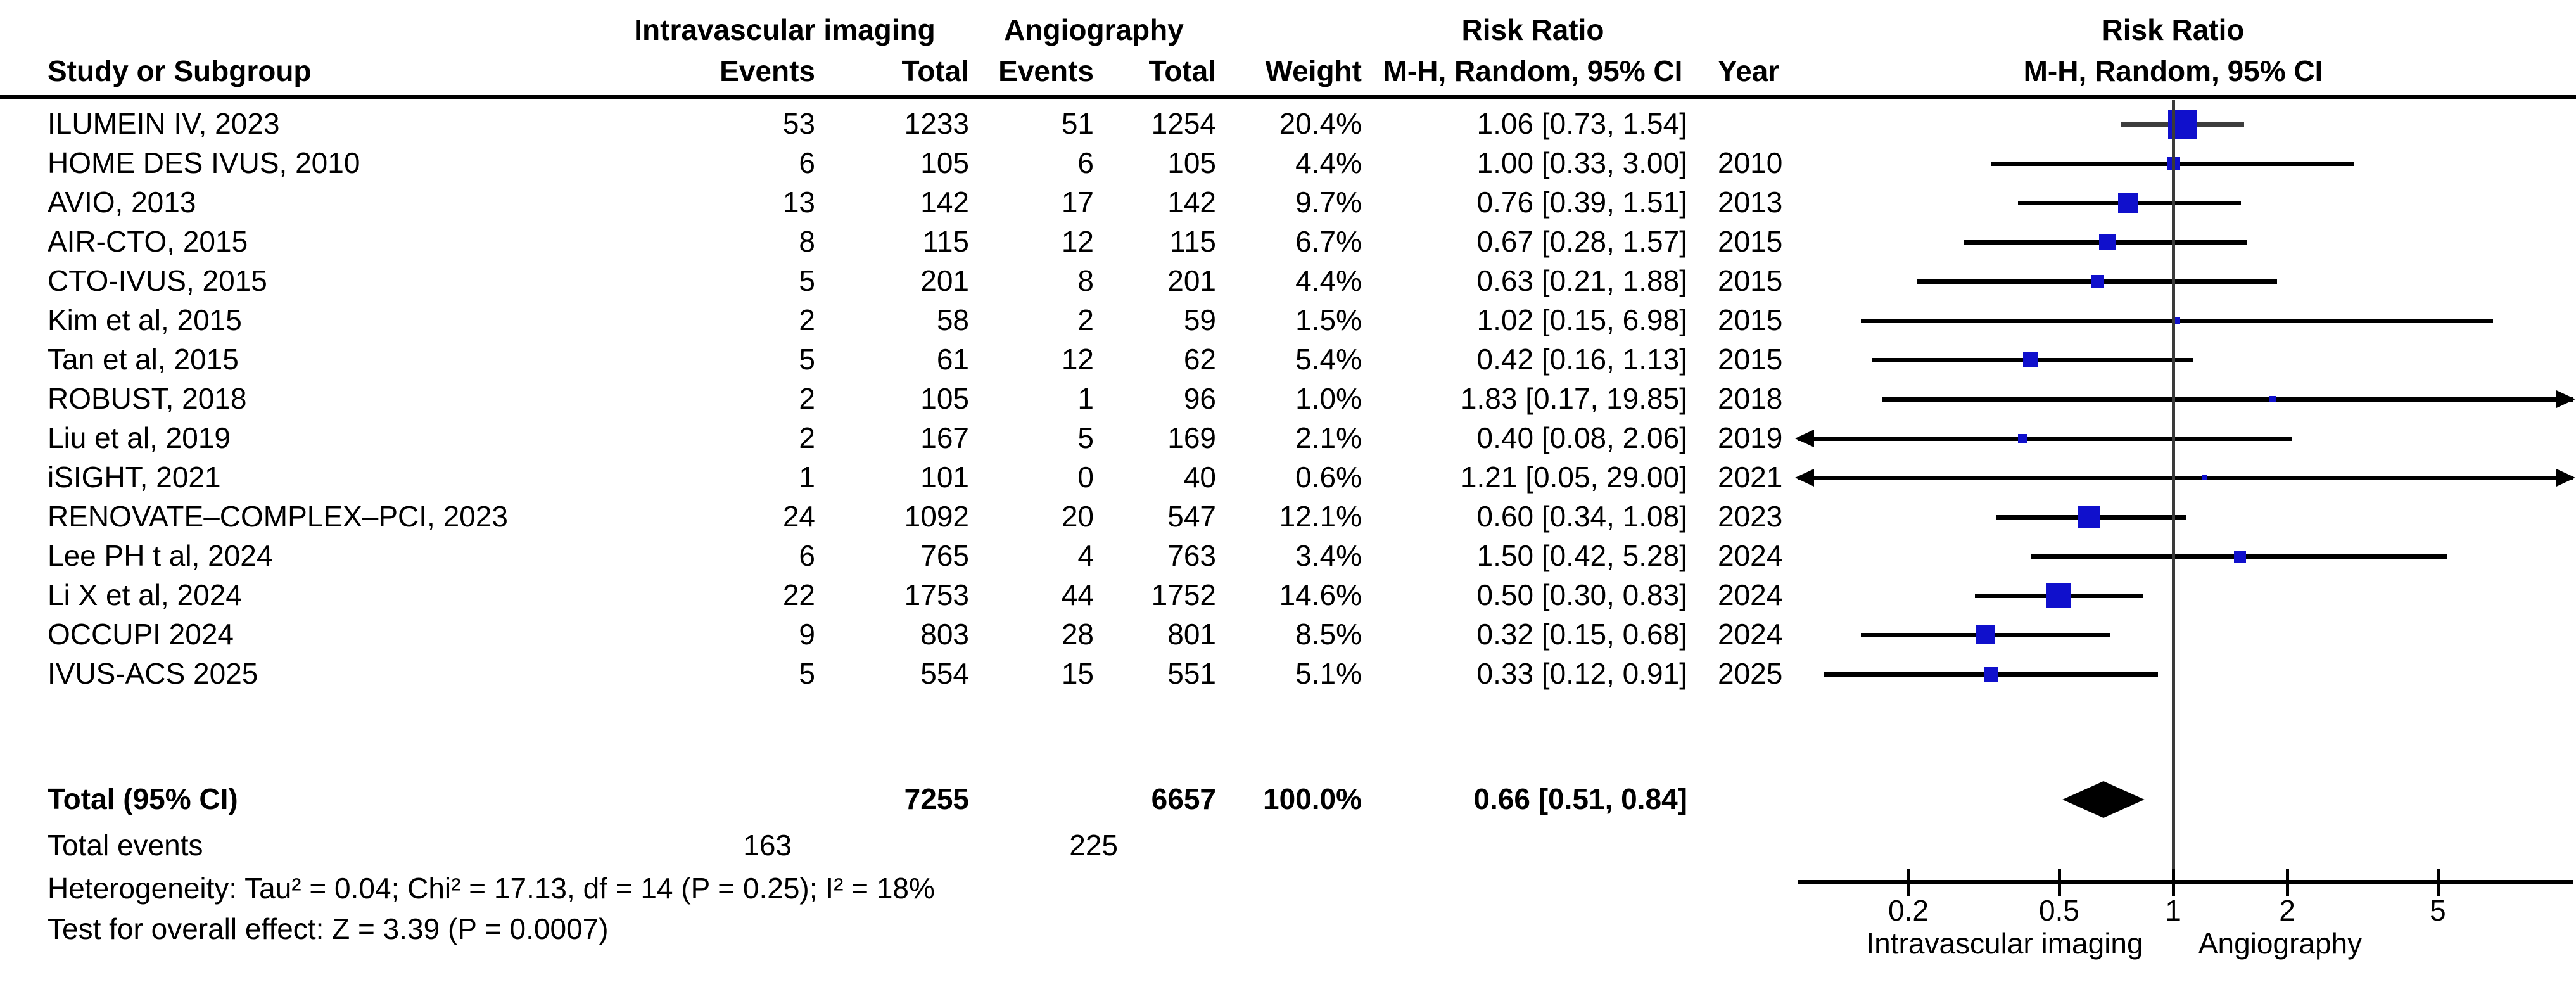 This screenshot has height=982, width=2576. I want to click on angio-events-cell: 15, so click(1077, 673).